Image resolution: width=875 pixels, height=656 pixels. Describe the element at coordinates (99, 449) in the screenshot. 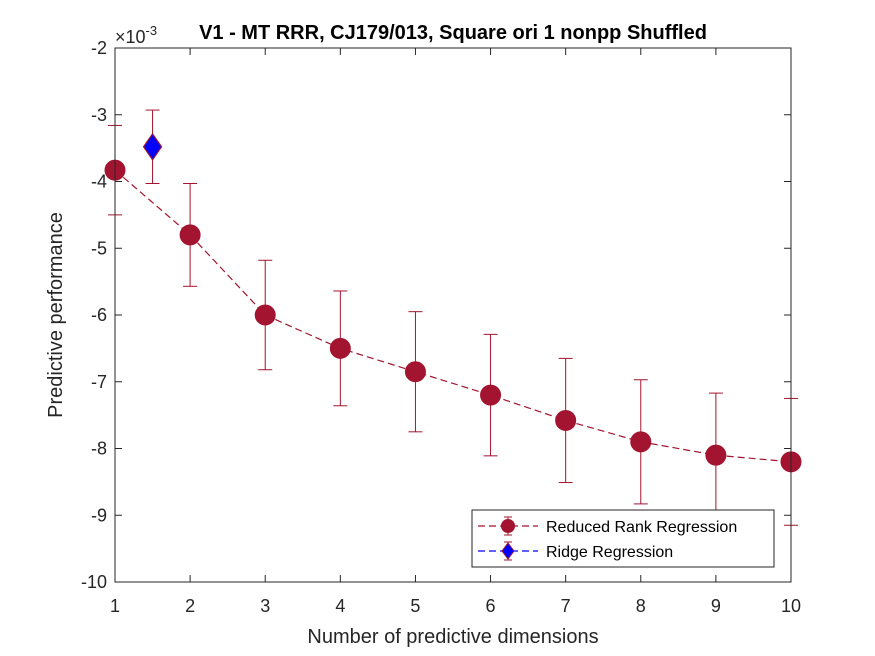

I see `y-tick-label: -8` at that location.